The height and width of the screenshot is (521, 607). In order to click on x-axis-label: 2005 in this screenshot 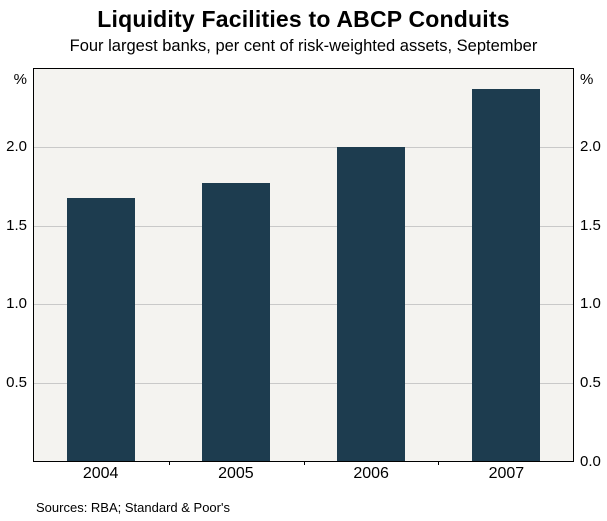, I will do `click(236, 473)`.